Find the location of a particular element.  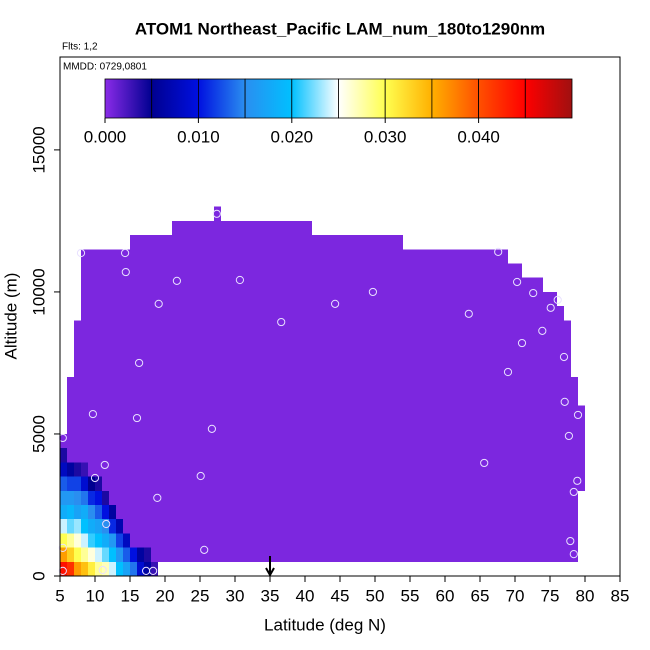

x-tick-label: 85 is located at coordinates (620, 595).